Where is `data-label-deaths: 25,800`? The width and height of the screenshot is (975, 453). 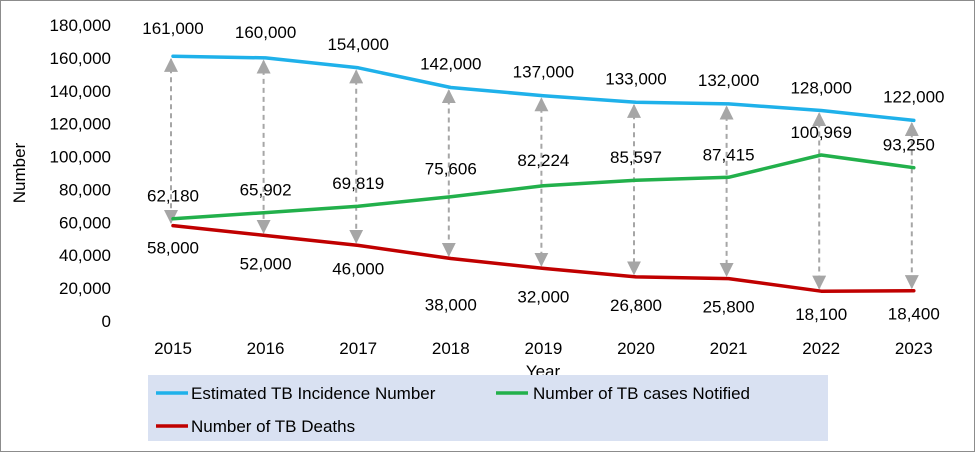
data-label-deaths: 25,800 is located at coordinates (729, 307).